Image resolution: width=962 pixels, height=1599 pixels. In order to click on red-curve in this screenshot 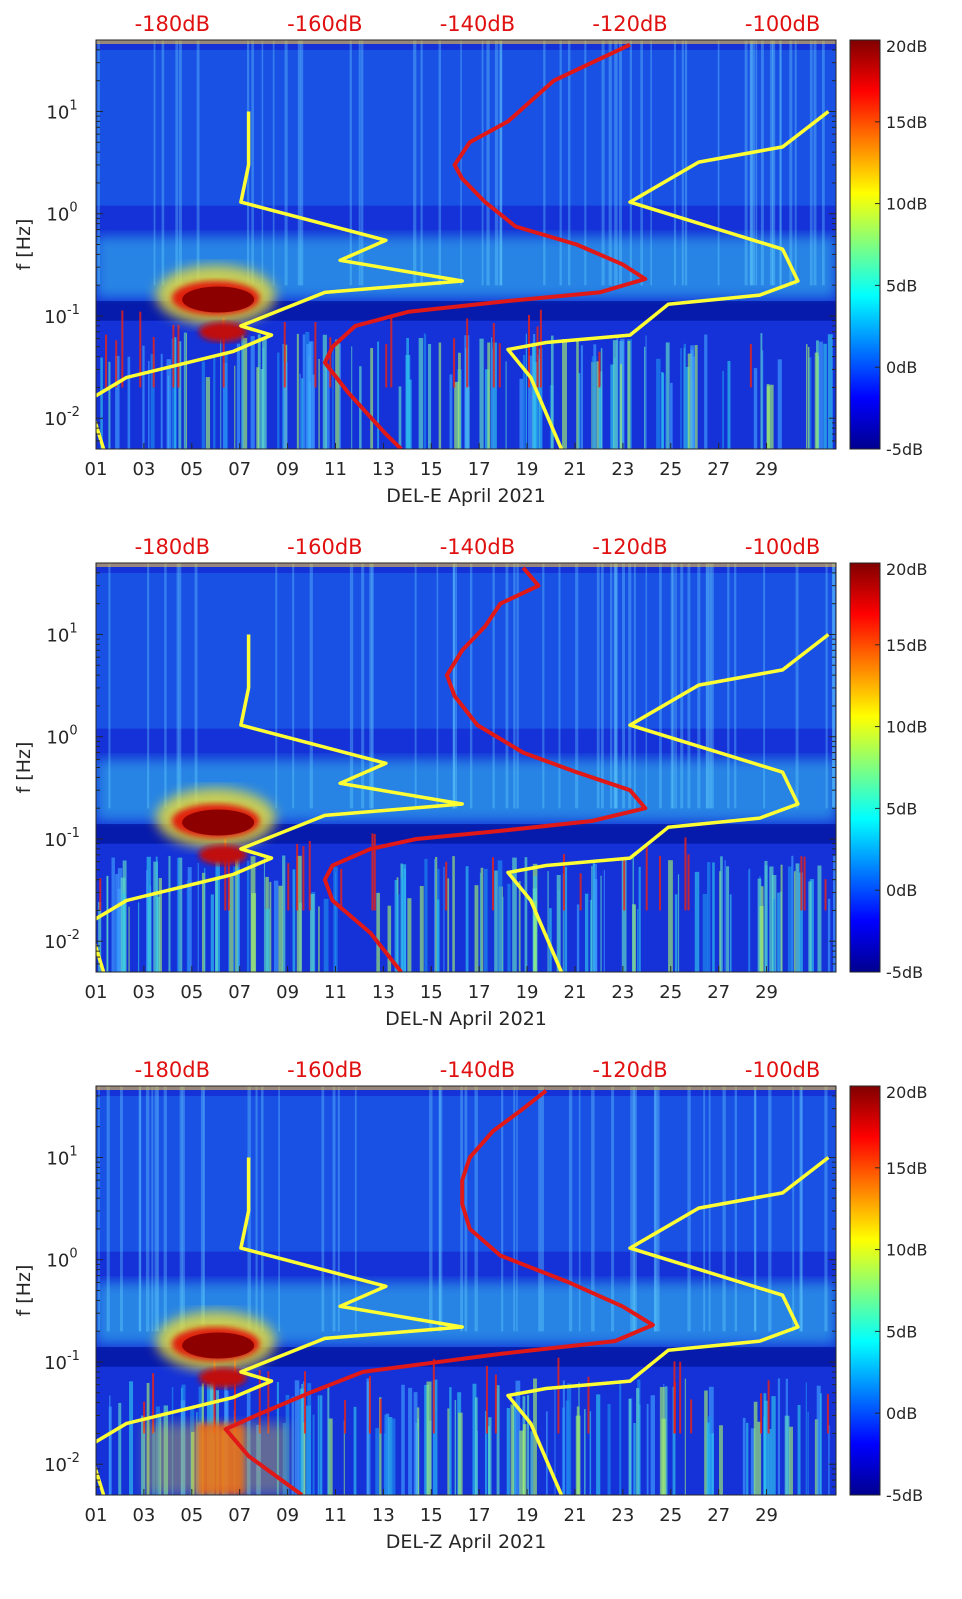, I will do `click(485, 245)`.